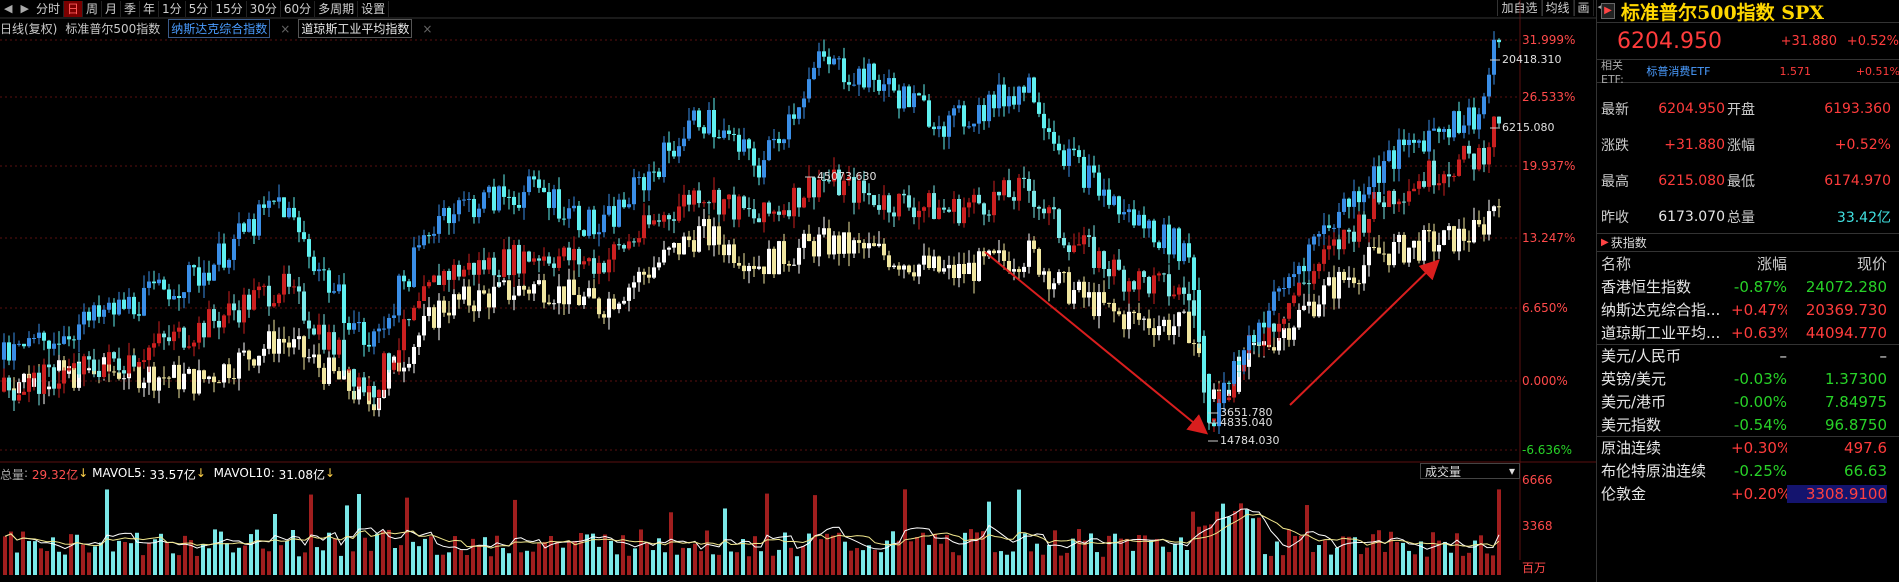 The image size is (1899, 582). Describe the element at coordinates (427, 28) in the screenshot. I see `remove-overlay-dow-icon: ×` at that location.